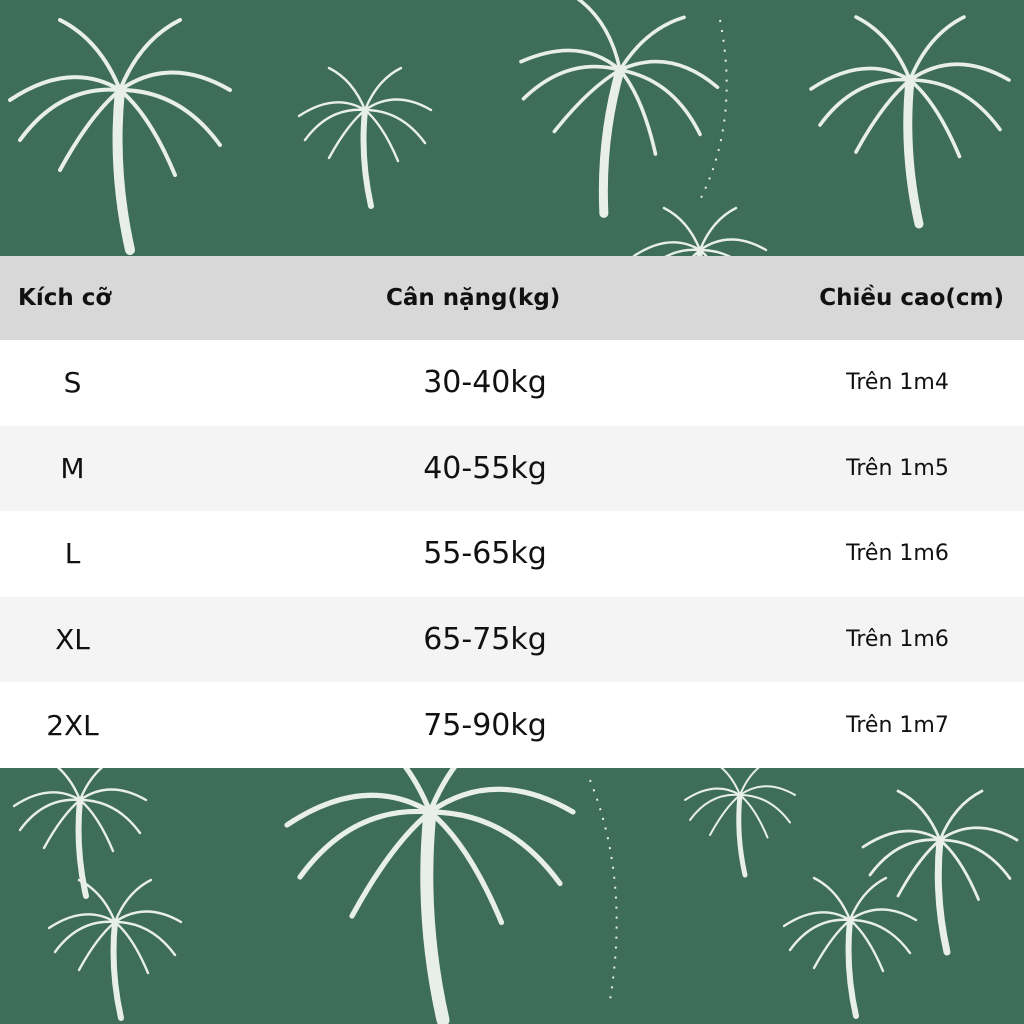 This screenshot has height=1024, width=1024. What do you see at coordinates (485, 725) in the screenshot?
I see `weight-cell: 75-90kg` at bounding box center [485, 725].